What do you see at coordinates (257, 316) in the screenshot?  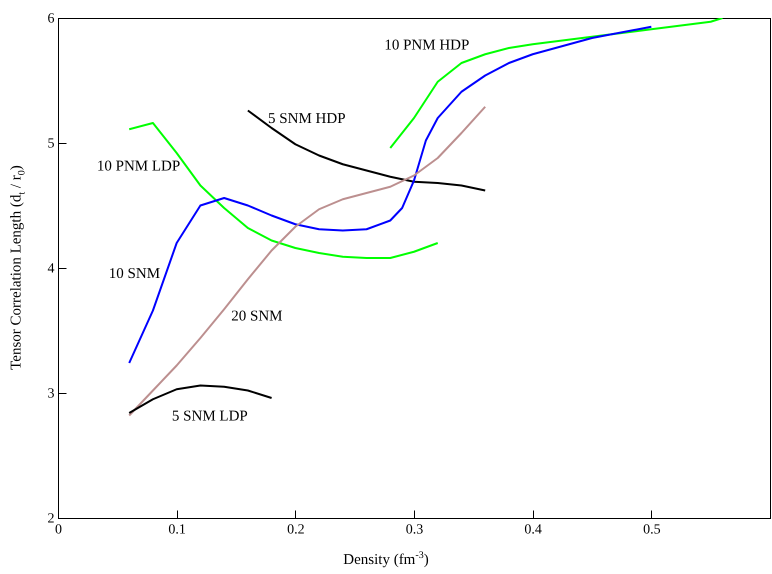 I see `series-label: 20 SNM` at bounding box center [257, 316].